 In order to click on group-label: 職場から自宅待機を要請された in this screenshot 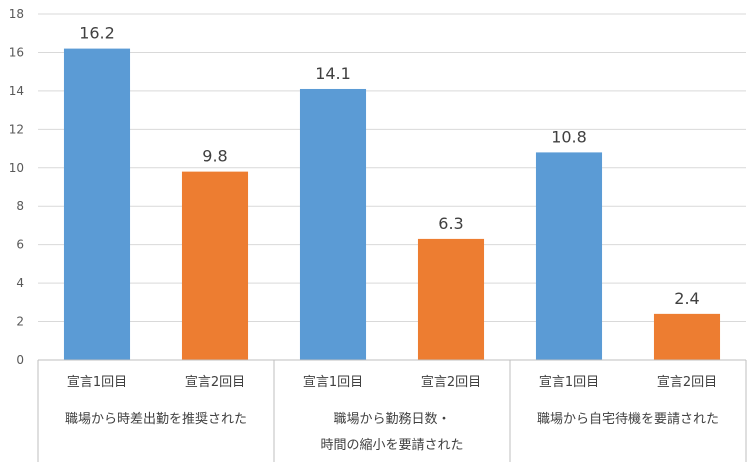, I will do `click(628, 419)`.